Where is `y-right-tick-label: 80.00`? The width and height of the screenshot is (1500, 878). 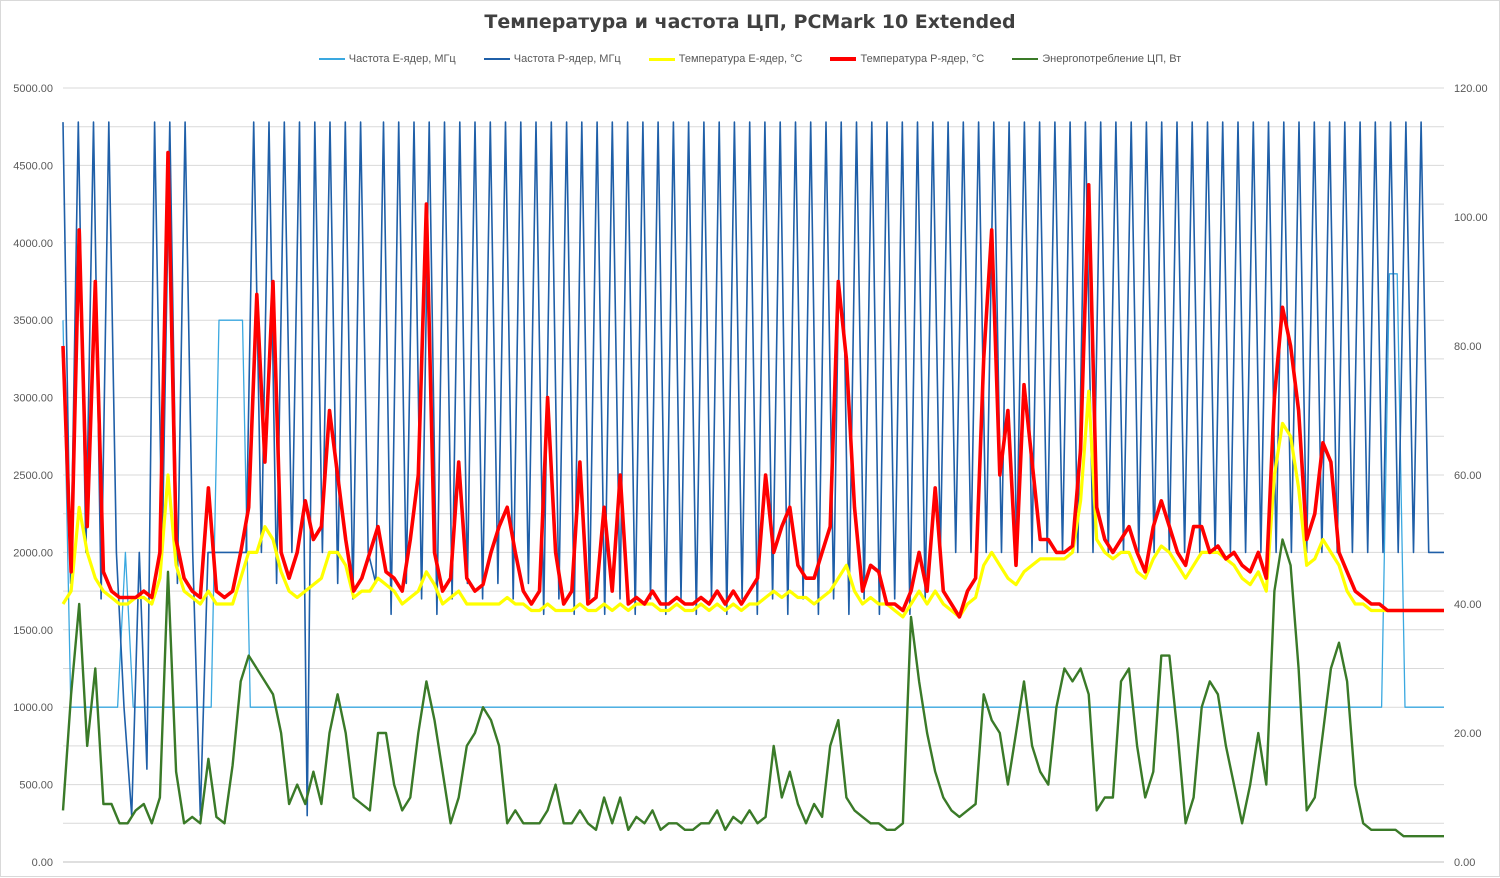 y-right-tick-label: 80.00 is located at coordinates (1468, 347).